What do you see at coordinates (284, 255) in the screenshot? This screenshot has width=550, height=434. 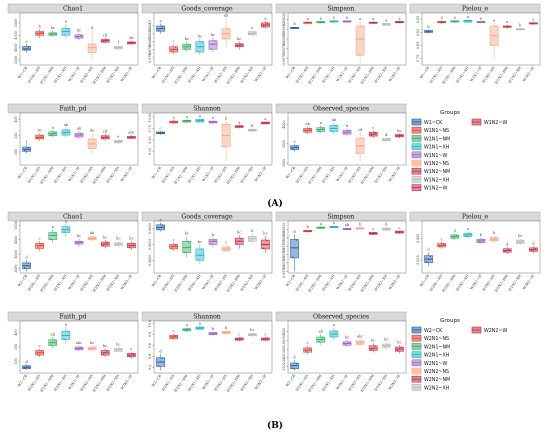 I see `y-tick-label: 0.99750` at bounding box center [284, 255].